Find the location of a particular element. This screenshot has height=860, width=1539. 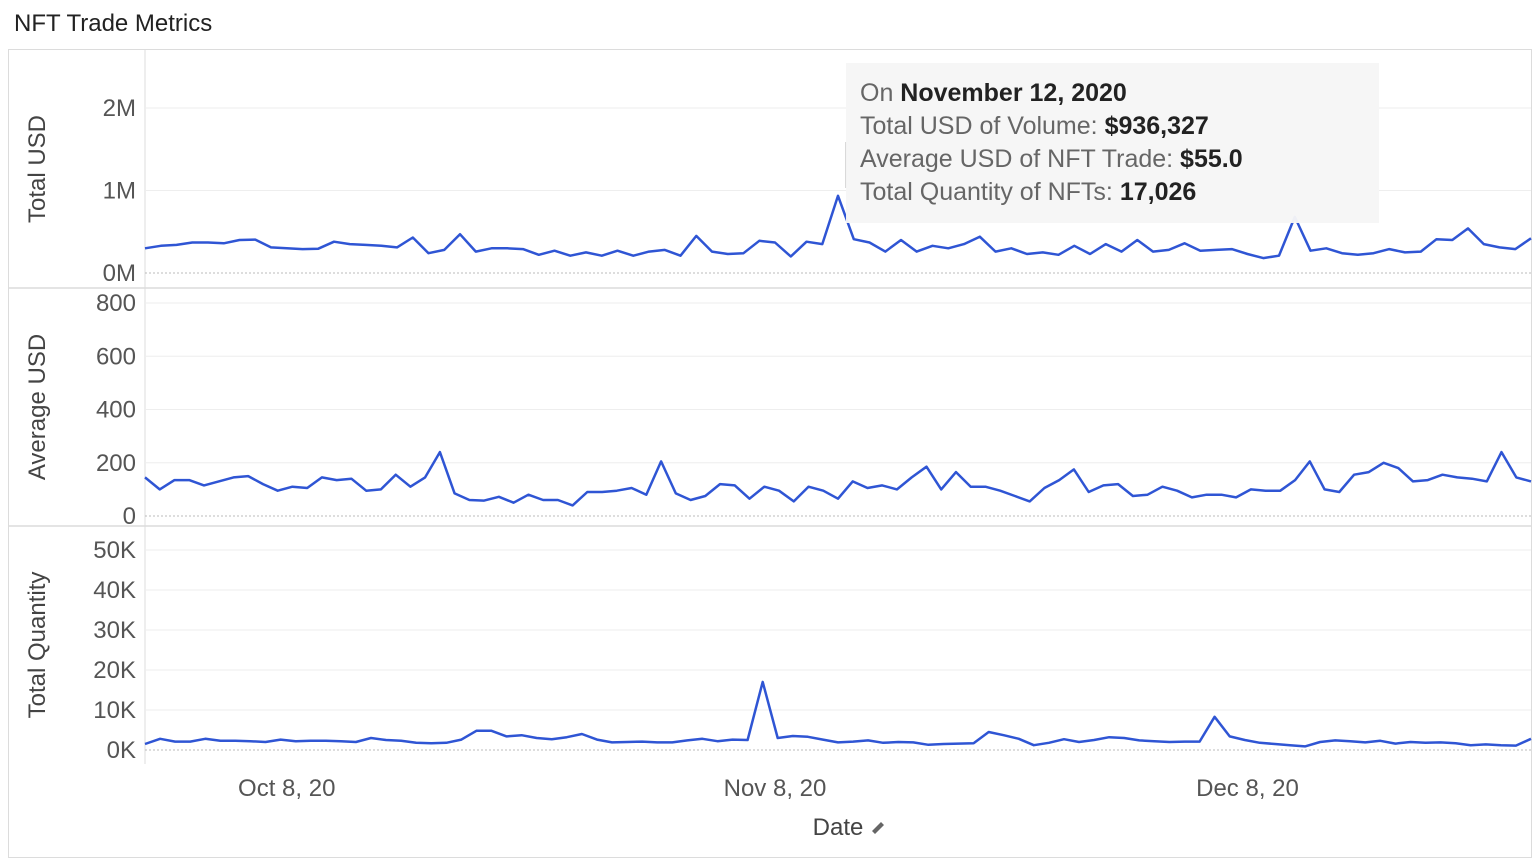

y-tick-label: 0 is located at coordinates (129, 516).